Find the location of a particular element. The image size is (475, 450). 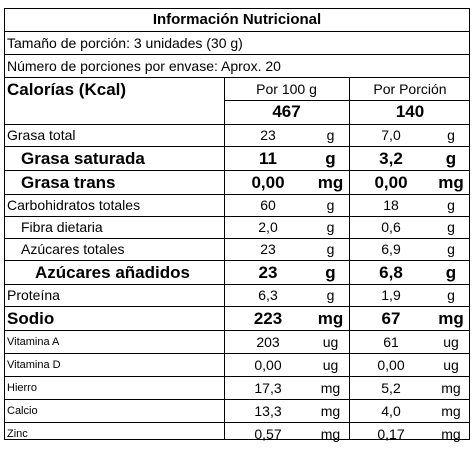

nutrient-row: Azúcares totales 23 g 6,9 g is located at coordinates (237, 249).